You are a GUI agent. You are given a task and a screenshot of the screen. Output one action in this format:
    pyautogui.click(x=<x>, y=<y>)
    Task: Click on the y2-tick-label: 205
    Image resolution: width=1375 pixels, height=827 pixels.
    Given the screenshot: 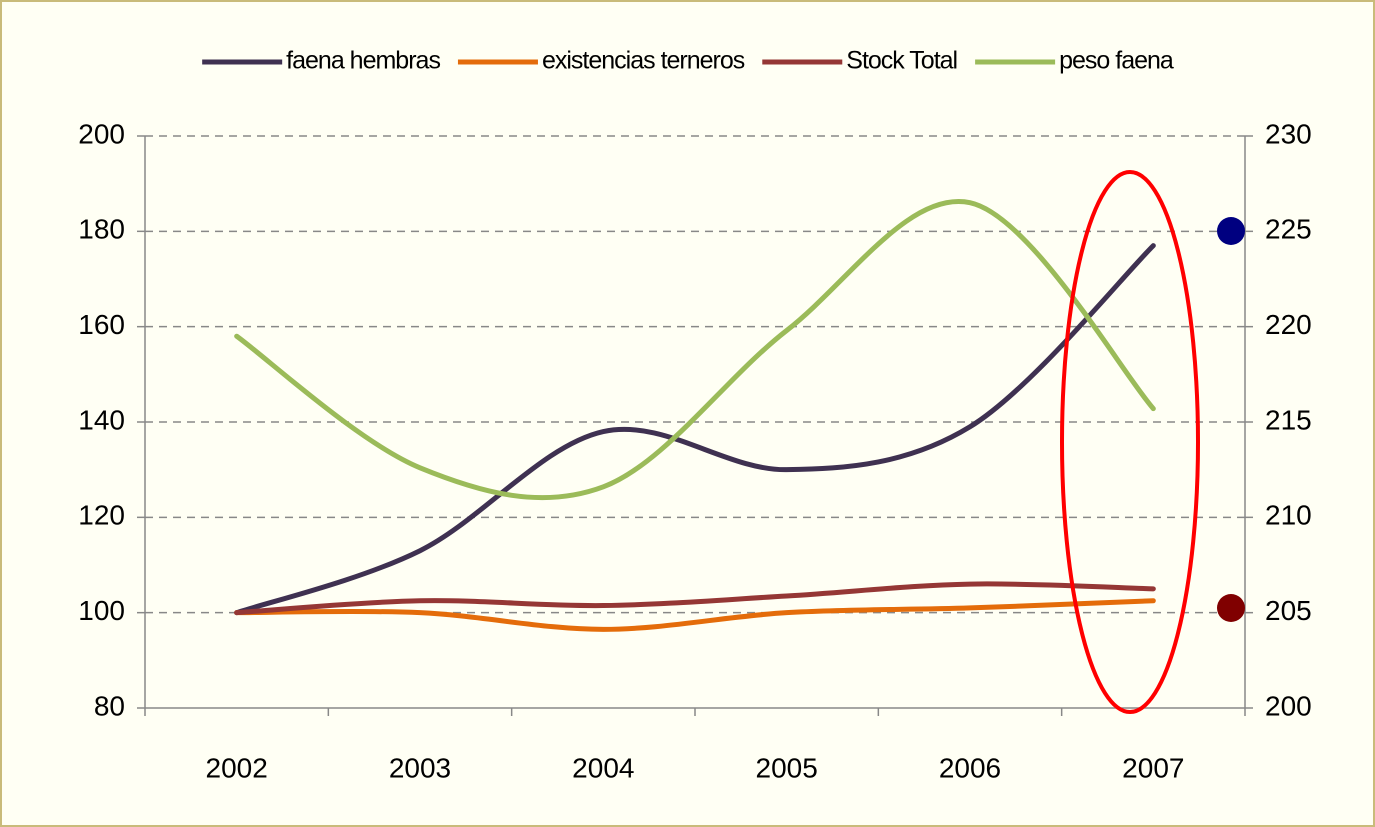 What is the action you would take?
    pyautogui.click(x=1288, y=610)
    